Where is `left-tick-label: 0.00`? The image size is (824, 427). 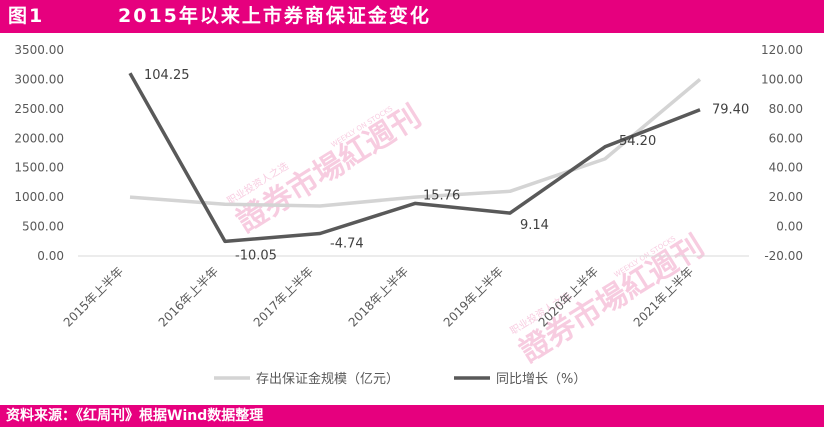
left-tick-label: 0.00 is located at coordinates (50, 256).